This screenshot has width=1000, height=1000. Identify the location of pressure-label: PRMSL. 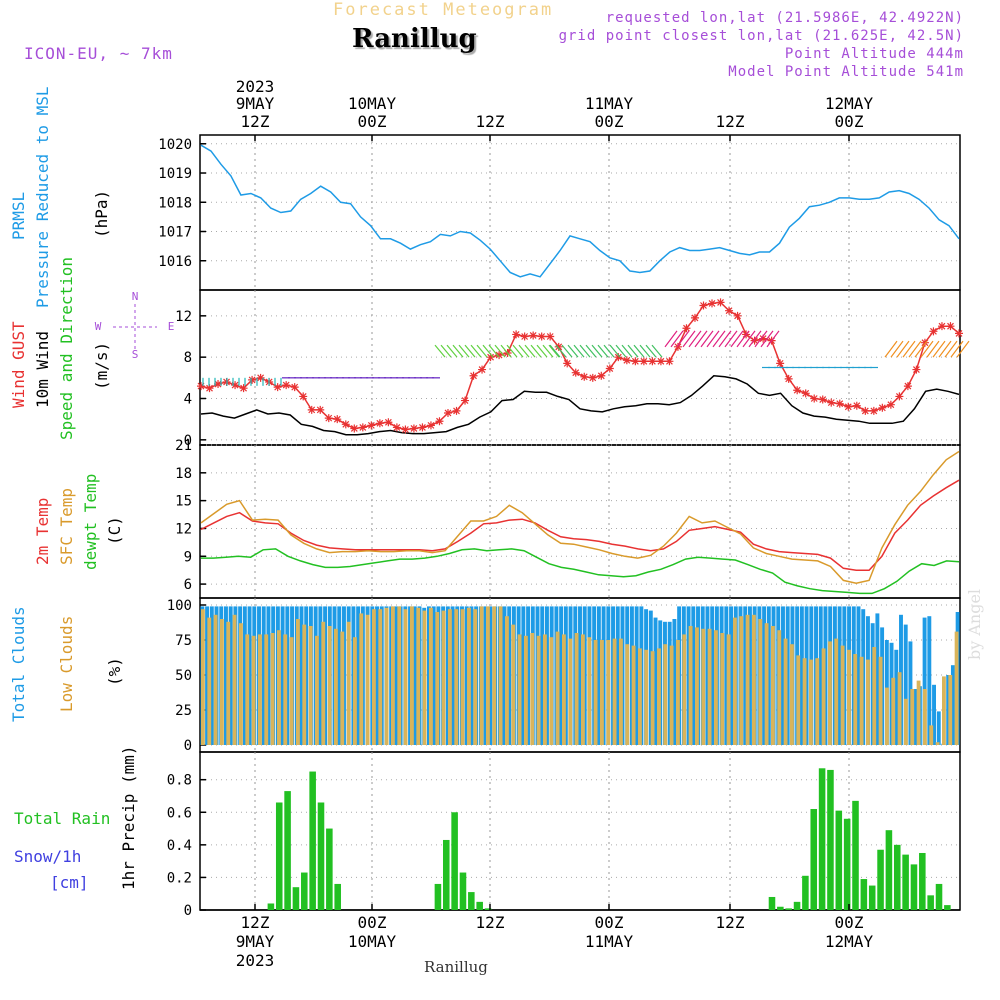
(18, 216).